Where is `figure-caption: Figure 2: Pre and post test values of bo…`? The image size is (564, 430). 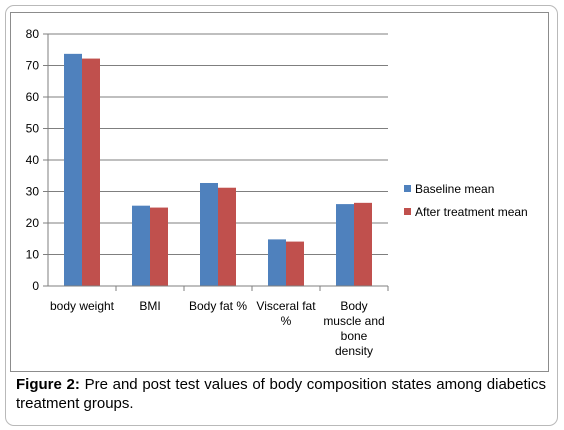 figure-caption: Figure 2: Pre and post test values of bo… is located at coordinates (281, 394).